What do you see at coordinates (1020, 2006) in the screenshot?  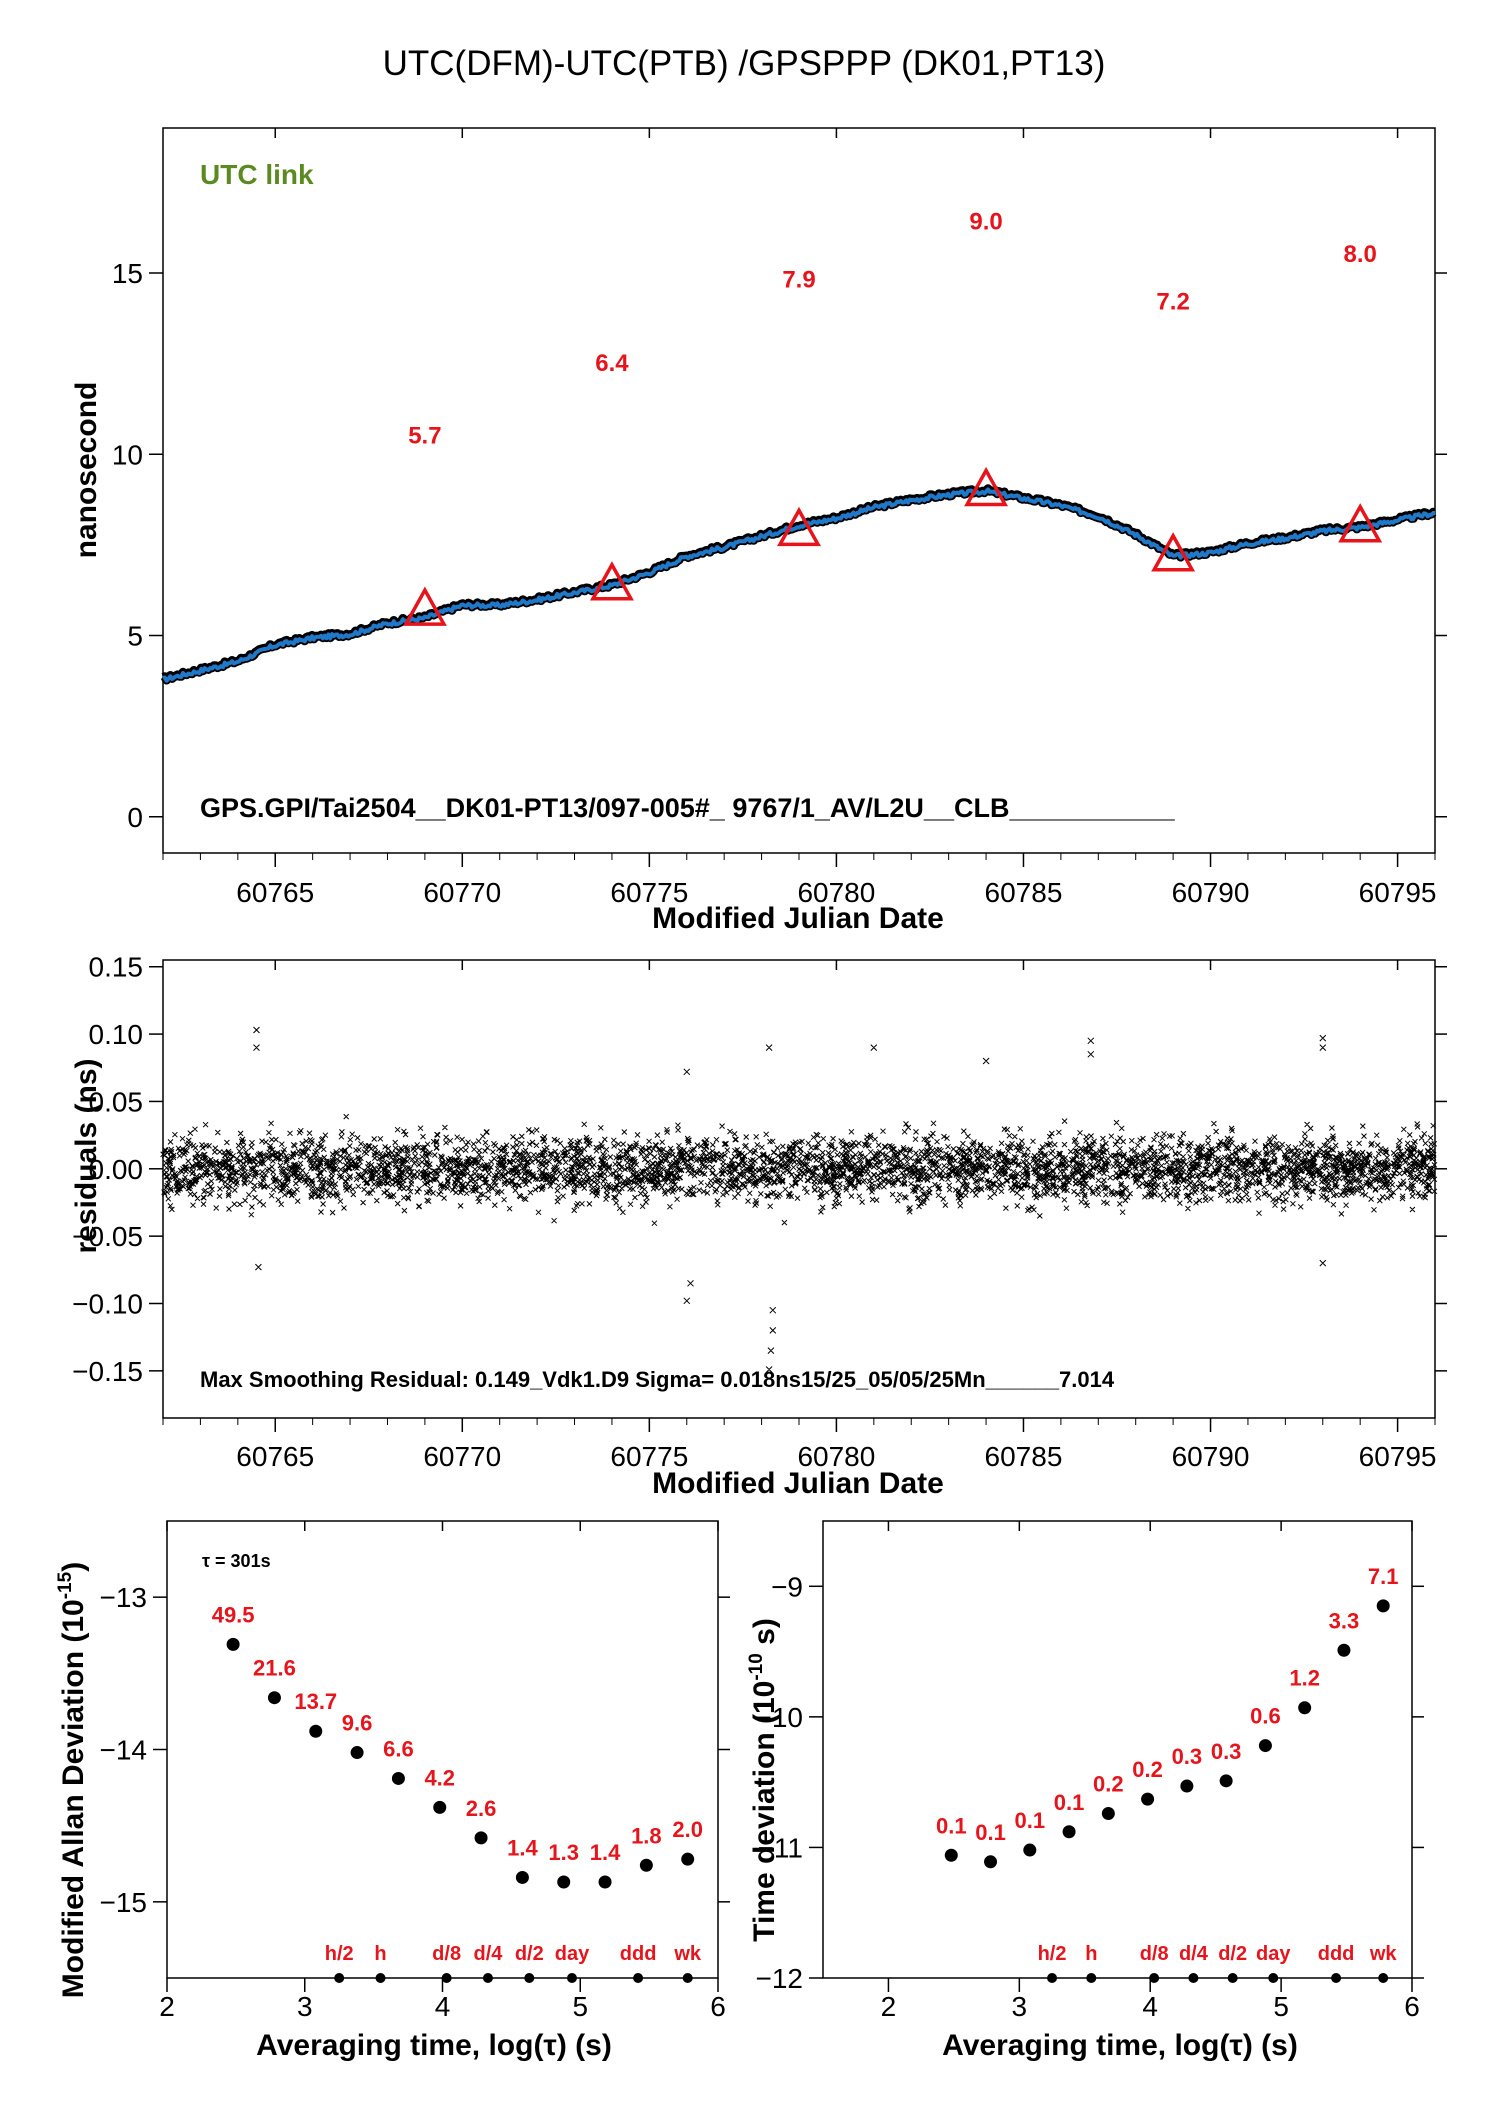 I see `panel4-xtick-label: 3` at bounding box center [1020, 2006].